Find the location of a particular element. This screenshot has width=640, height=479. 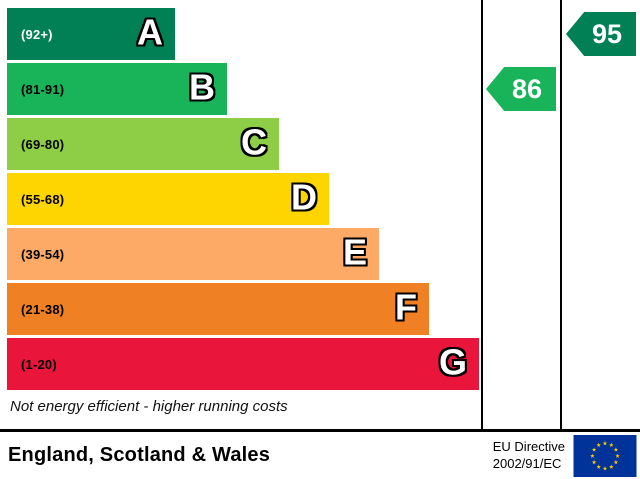

current-rating-tag: 86 is located at coordinates (521, 89).